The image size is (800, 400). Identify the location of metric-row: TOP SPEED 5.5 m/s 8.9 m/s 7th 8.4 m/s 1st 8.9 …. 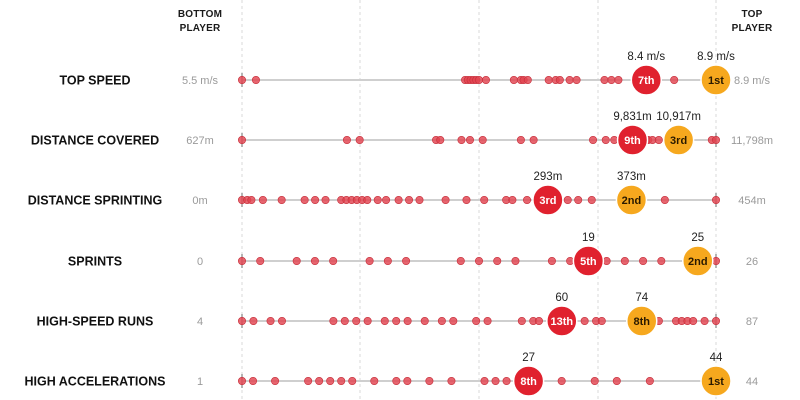
(415, 73).